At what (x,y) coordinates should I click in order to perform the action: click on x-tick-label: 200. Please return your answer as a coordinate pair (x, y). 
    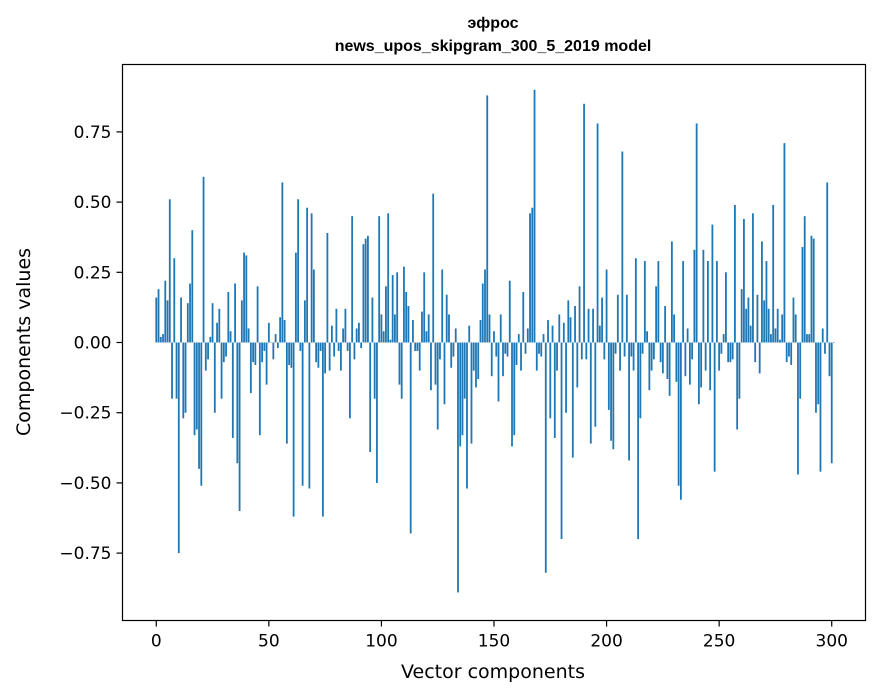
    Looking at the image, I should click on (606, 642).